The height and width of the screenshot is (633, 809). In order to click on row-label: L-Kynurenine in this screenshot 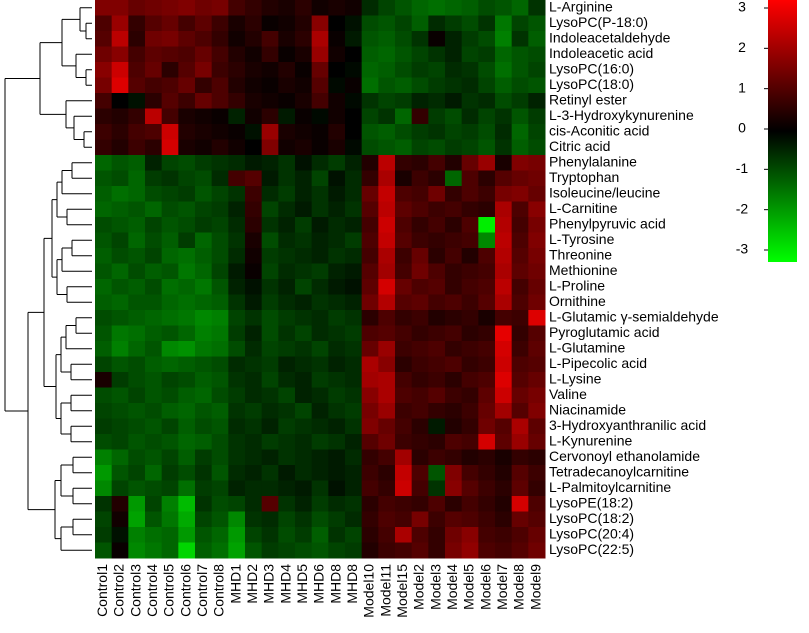, I will do `click(590, 440)`.